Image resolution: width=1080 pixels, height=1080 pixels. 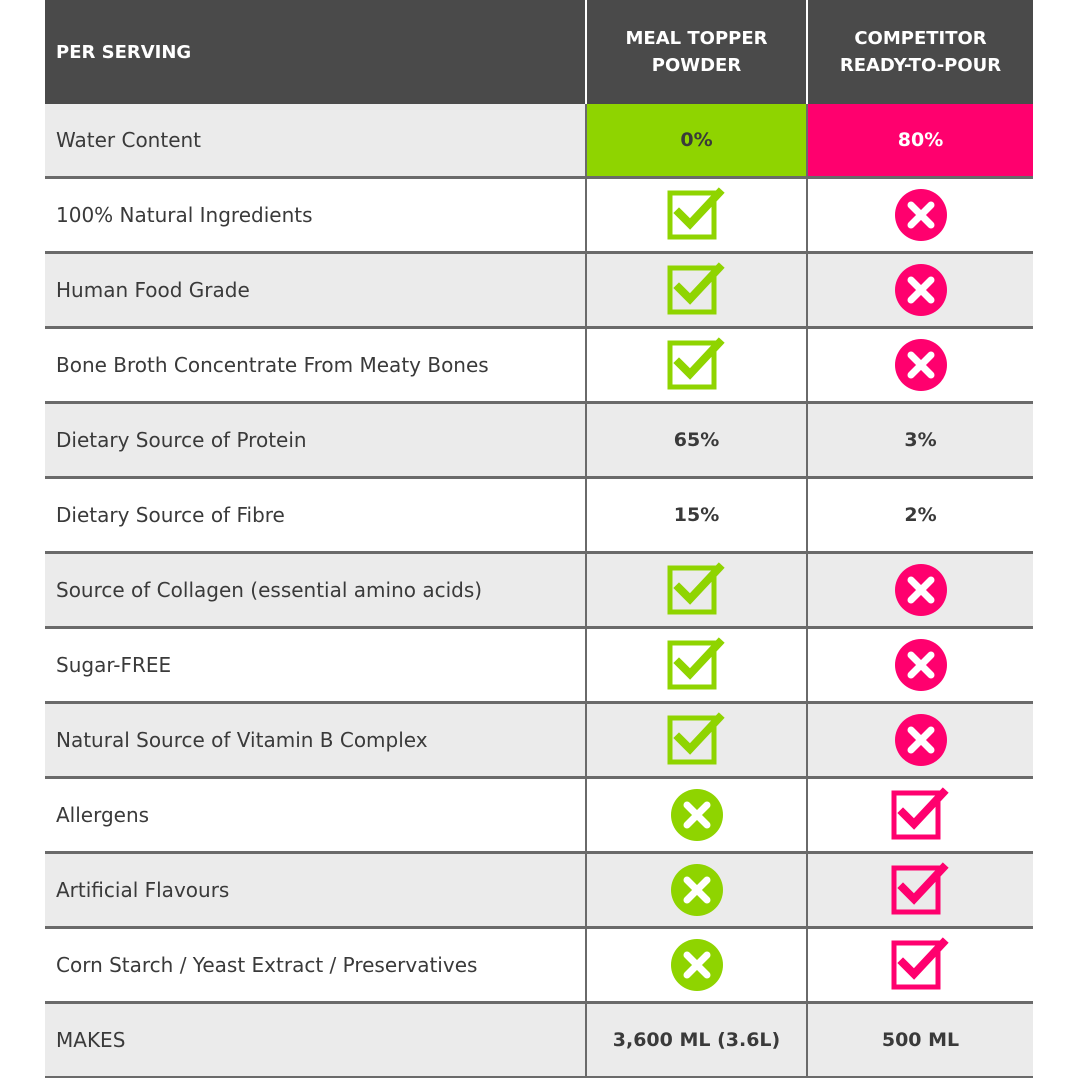 I want to click on table-row: Natural Source of Vitamin B Complex, so click(x=539, y=741).